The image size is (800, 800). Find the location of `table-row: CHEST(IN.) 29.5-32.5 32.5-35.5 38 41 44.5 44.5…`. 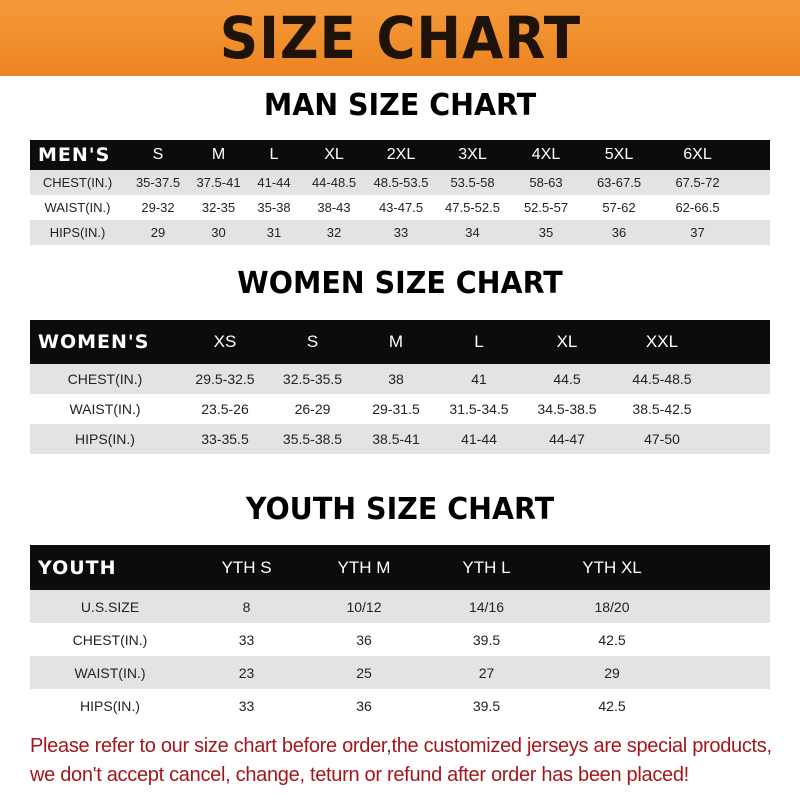

table-row: CHEST(IN.) 29.5-32.5 32.5-35.5 38 41 44.5 44.5… is located at coordinates (400, 379).